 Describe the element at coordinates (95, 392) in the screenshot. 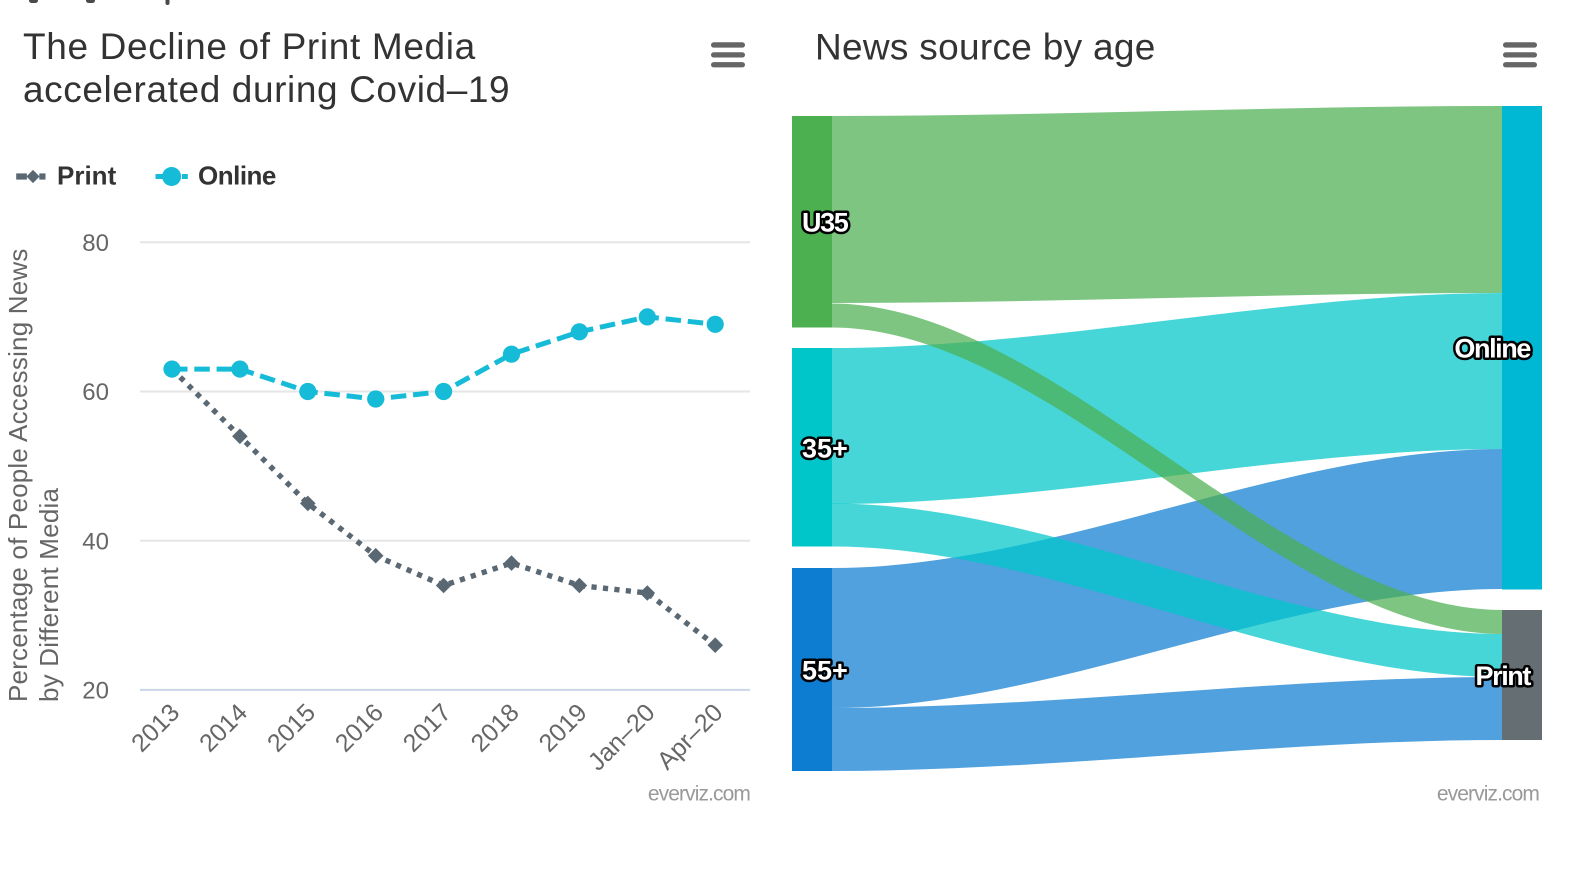

I see `svg-text: 60` at that location.